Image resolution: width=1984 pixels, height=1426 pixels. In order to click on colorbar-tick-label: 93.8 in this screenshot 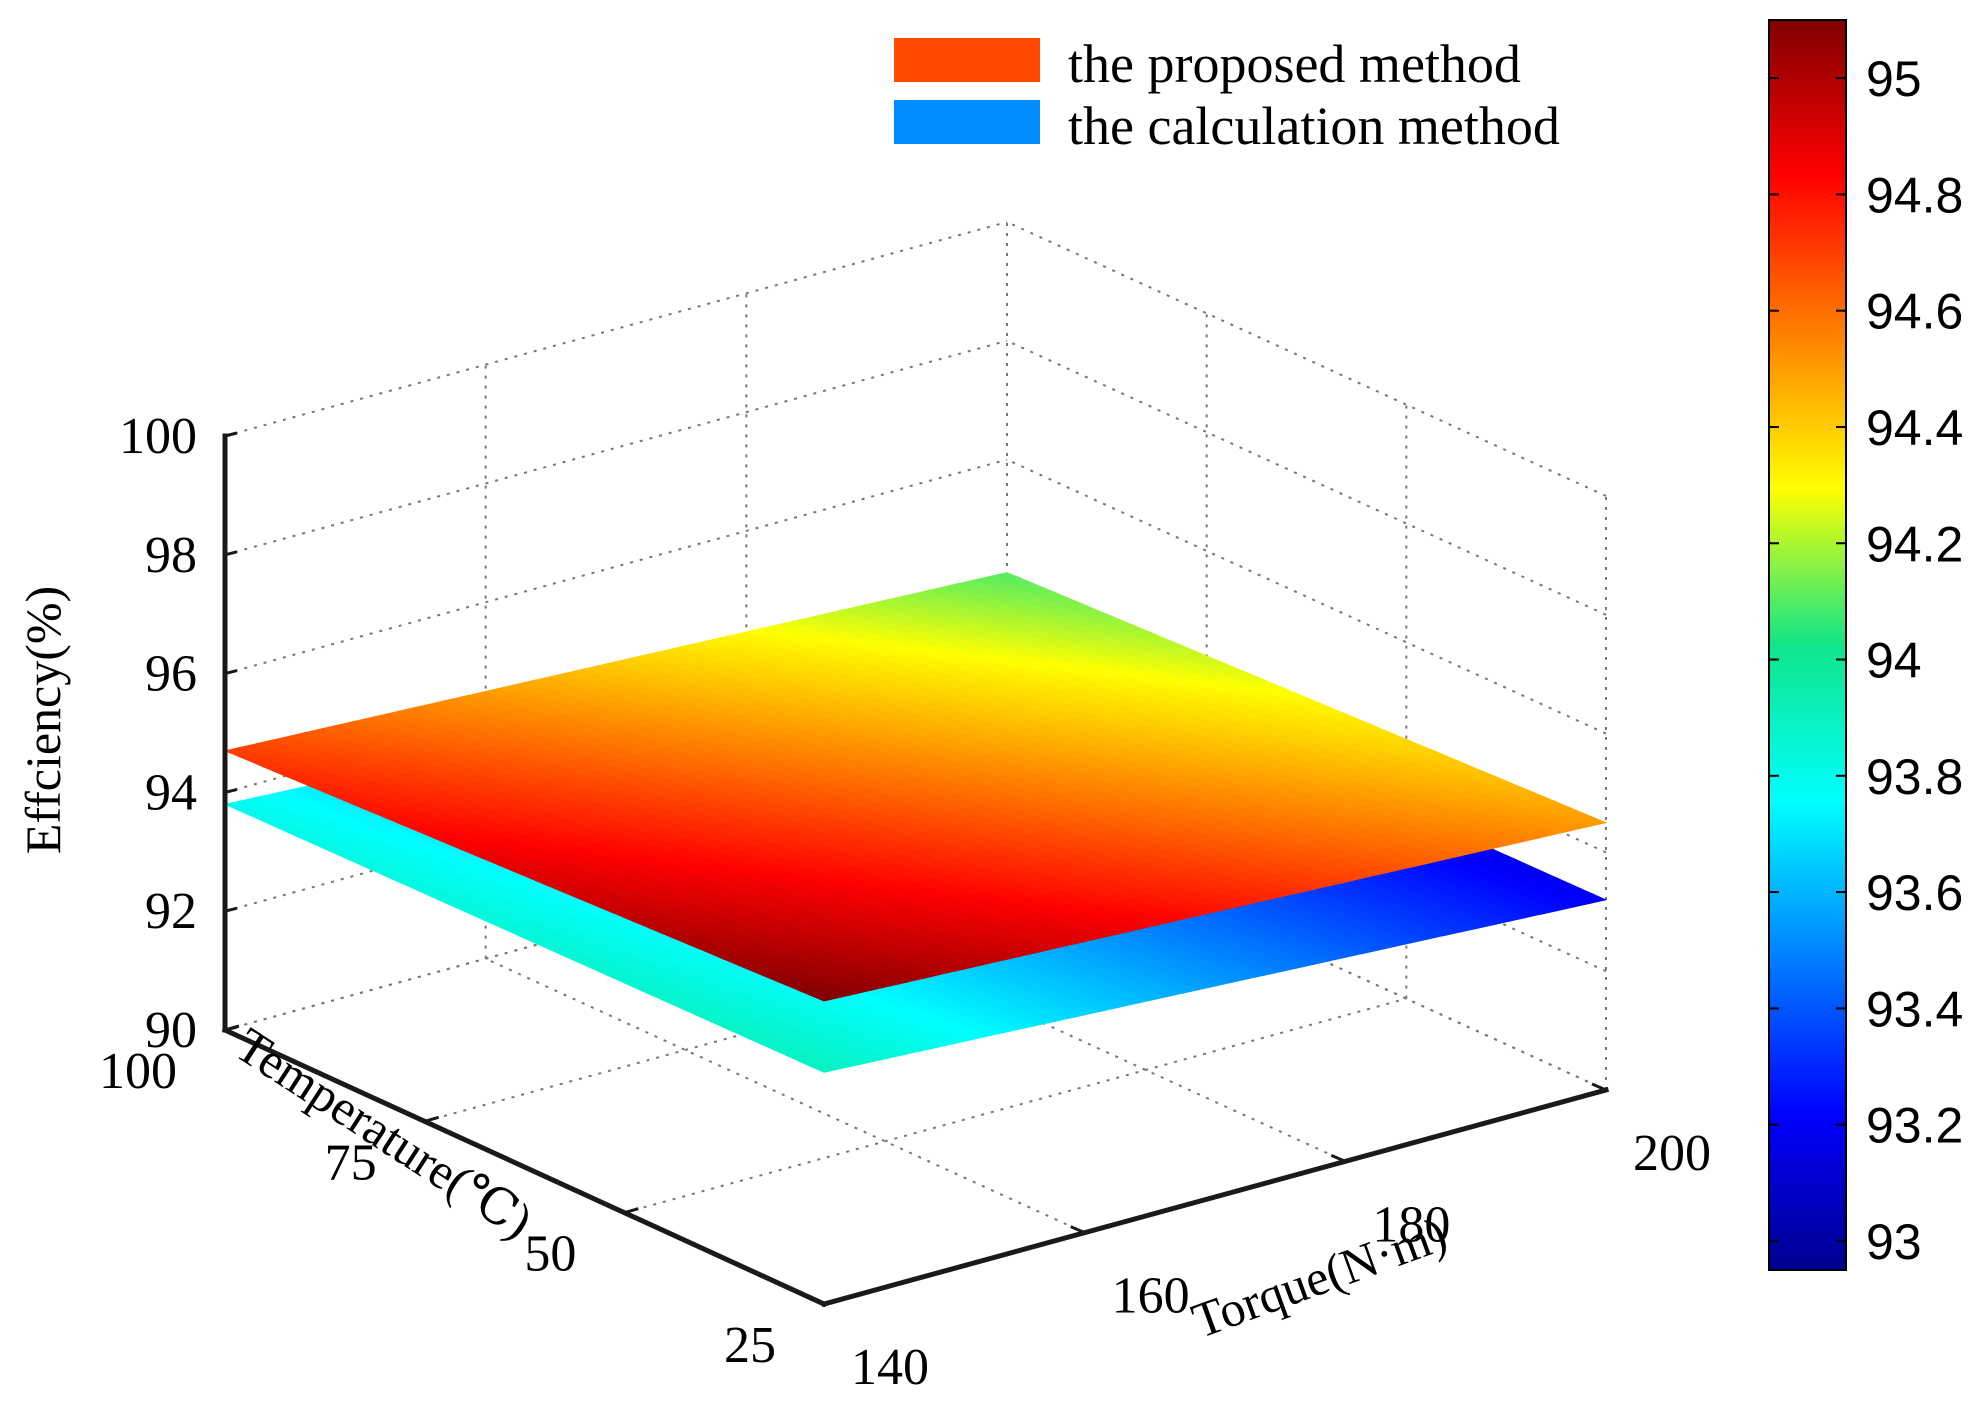, I will do `click(1914, 777)`.